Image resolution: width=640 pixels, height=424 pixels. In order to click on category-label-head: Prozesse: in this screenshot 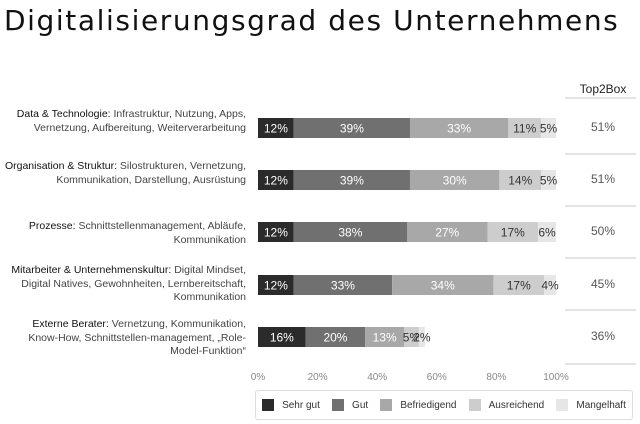, I will do `click(52, 226)`.